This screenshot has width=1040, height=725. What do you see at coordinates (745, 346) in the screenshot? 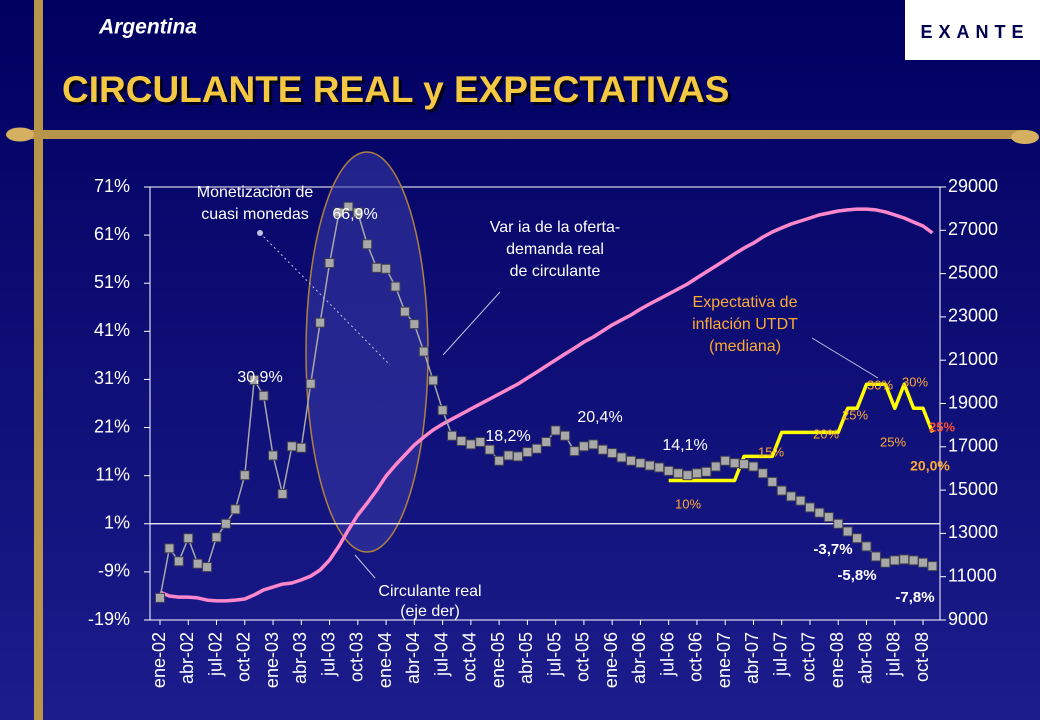
I see `annotation: (mediana)` at bounding box center [745, 346].